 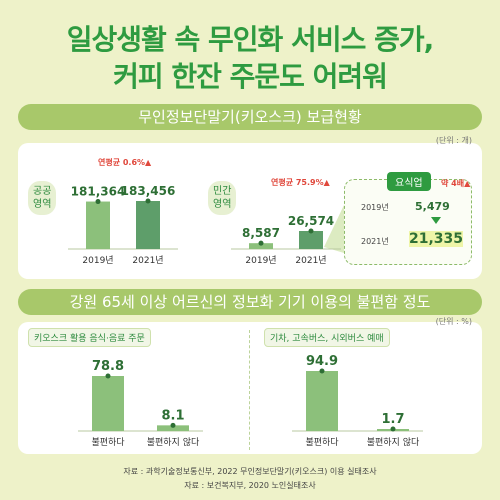 What do you see at coordinates (375, 241) in the screenshot?
I see `restaurant-2021-label: 2021년` at bounding box center [375, 241].